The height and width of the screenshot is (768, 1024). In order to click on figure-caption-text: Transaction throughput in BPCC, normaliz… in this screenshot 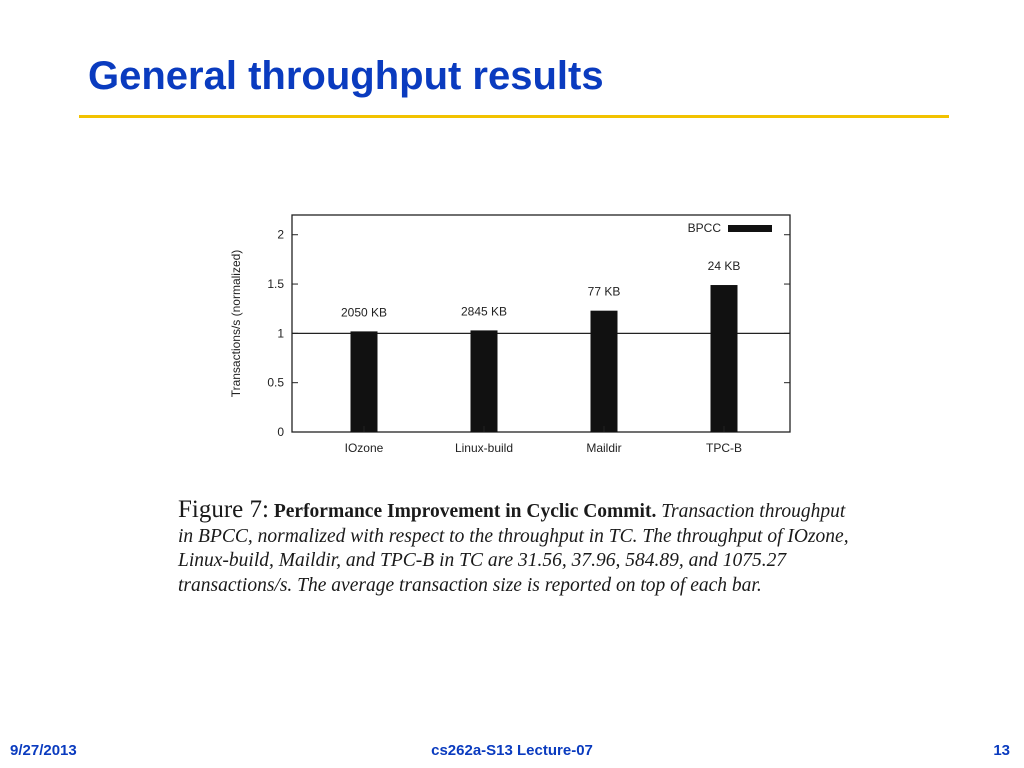, I will do `click(513, 548)`.